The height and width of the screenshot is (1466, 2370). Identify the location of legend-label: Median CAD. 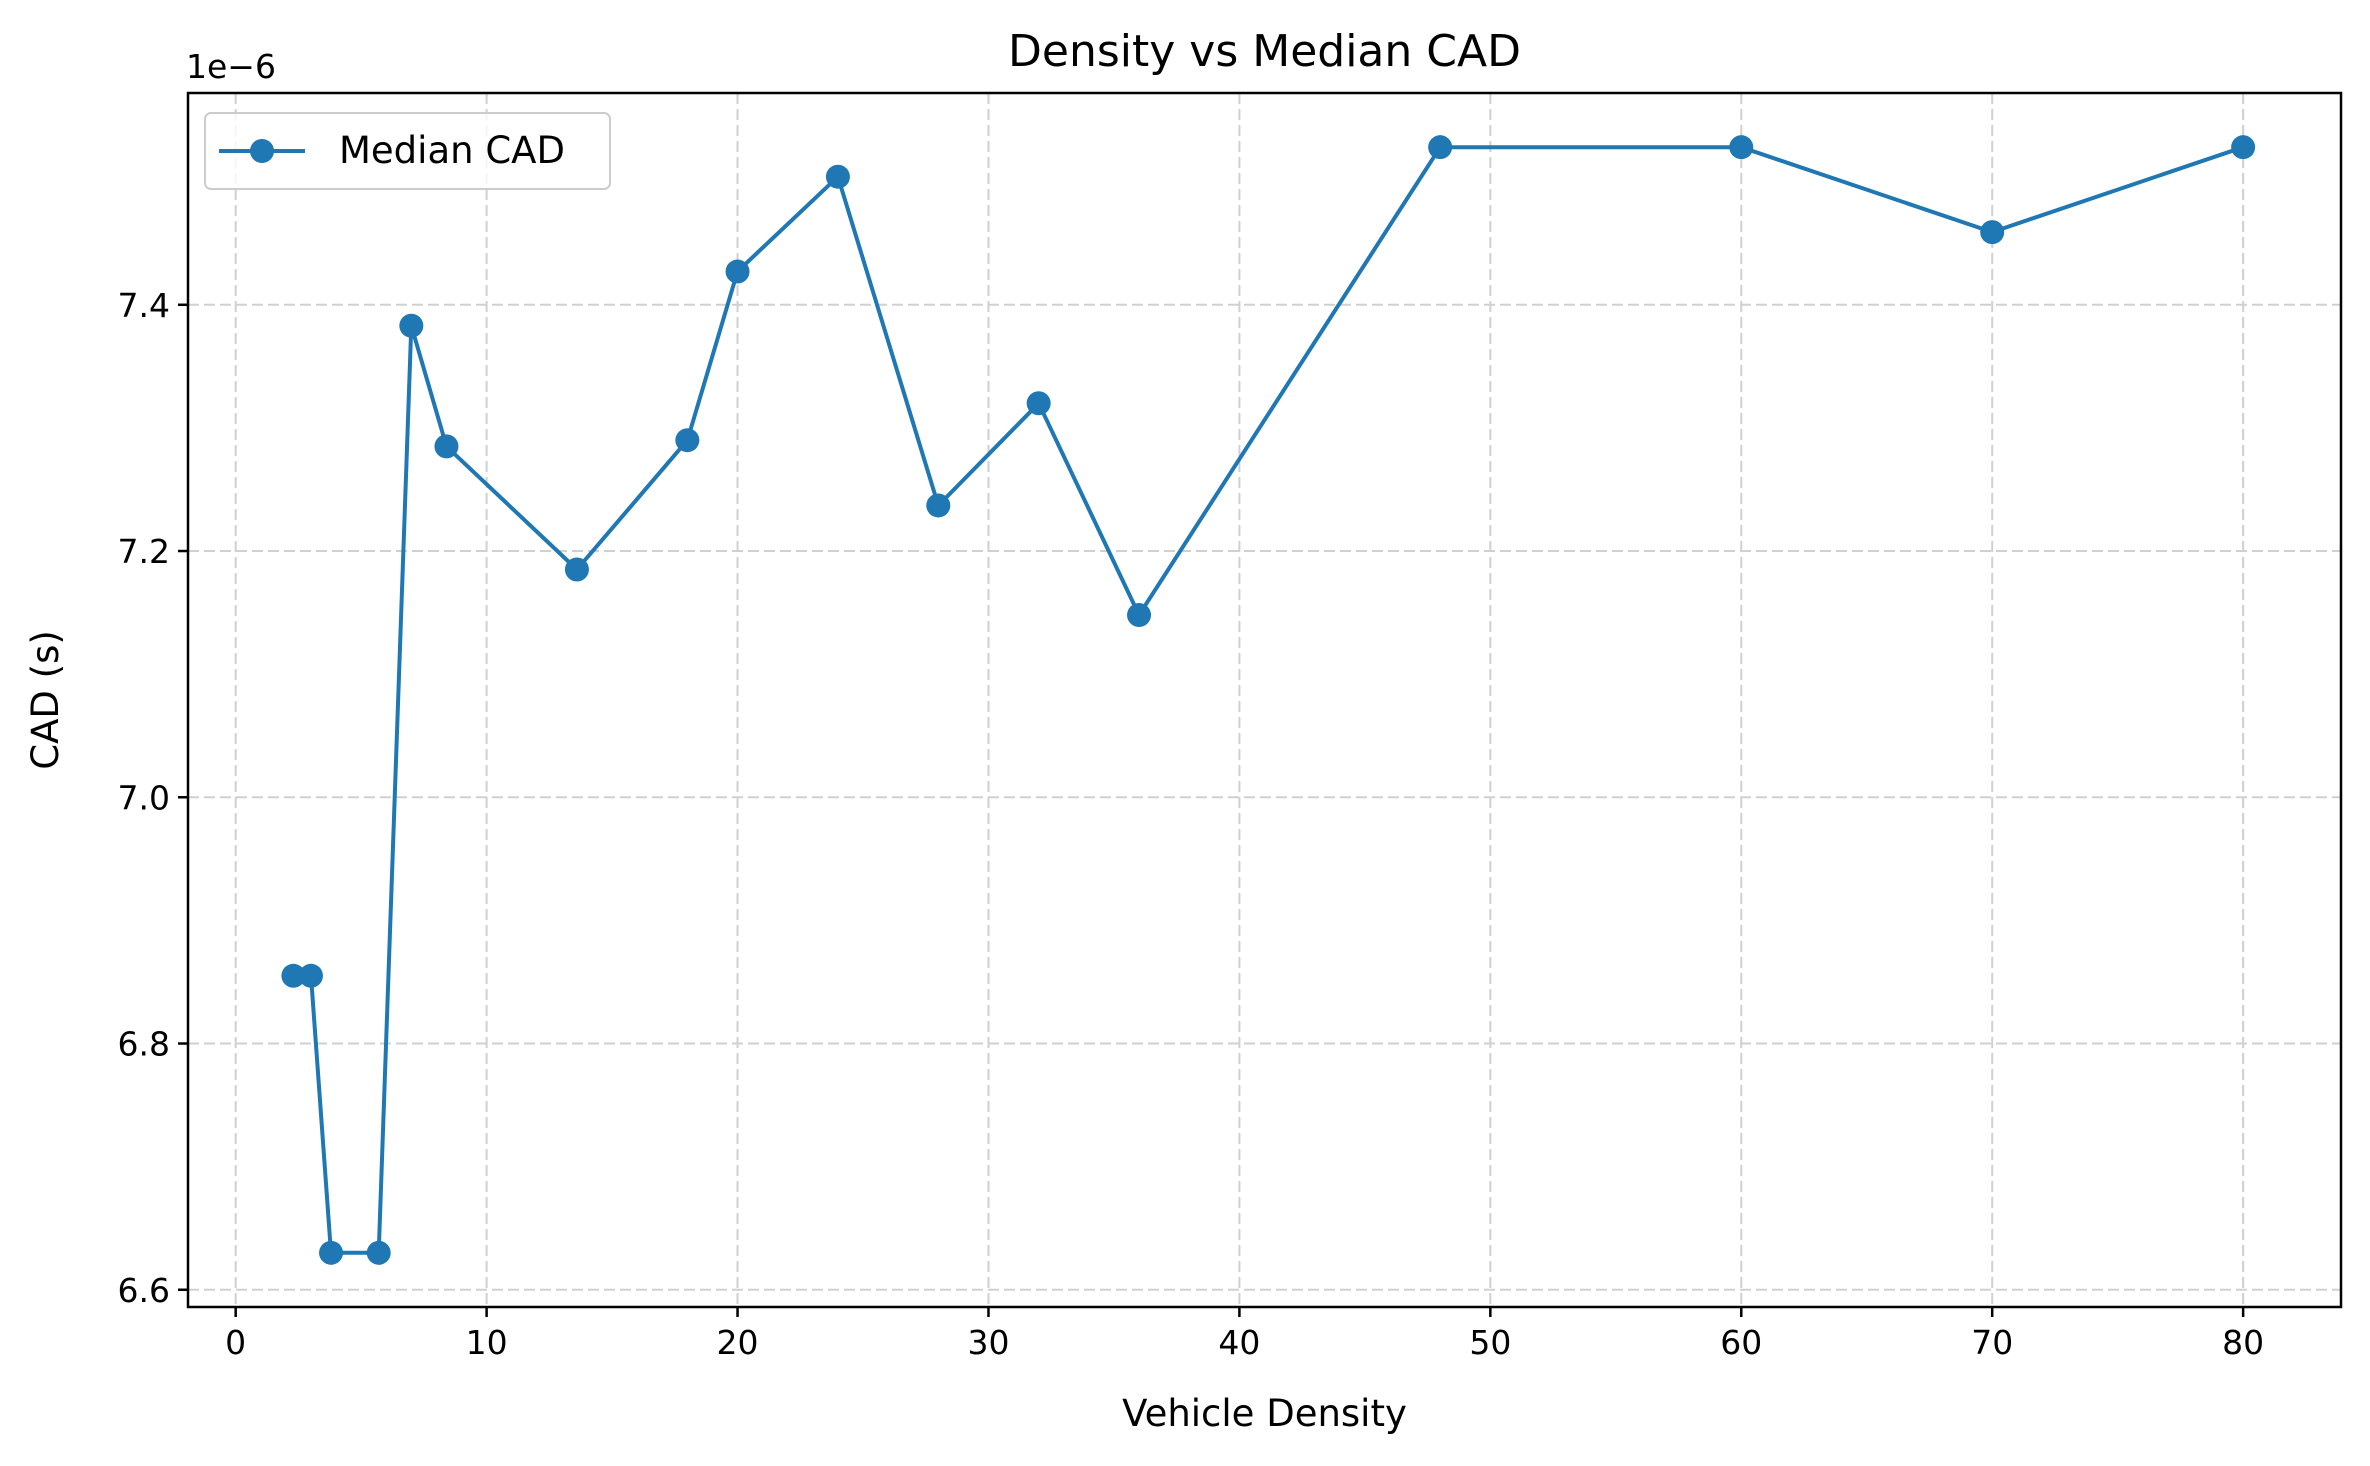
(452, 150).